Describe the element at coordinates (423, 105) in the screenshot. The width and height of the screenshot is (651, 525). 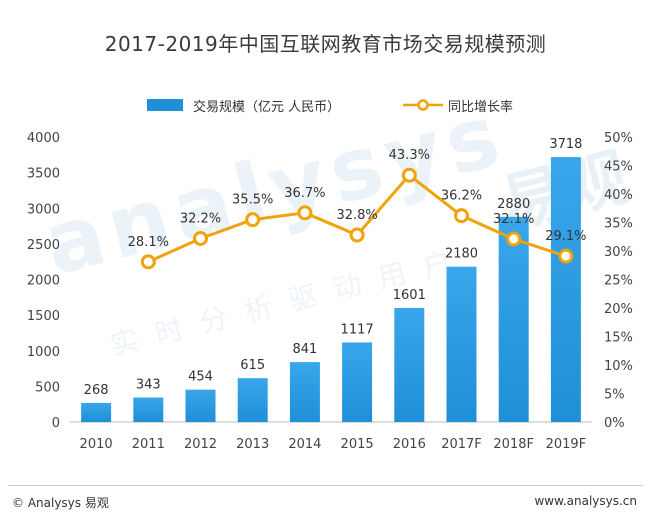
I see `legend-line-swatch` at that location.